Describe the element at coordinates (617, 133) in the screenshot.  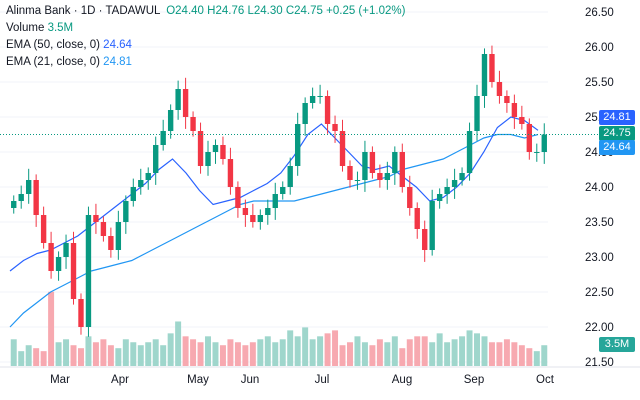
I see `last-price-tag: 24.75` at that location.